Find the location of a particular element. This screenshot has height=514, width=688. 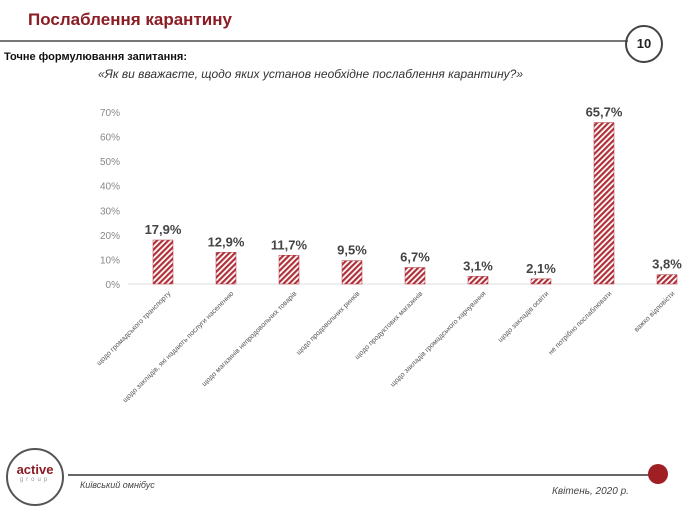

x-tick-label: щодо закладів громадського харчування is located at coordinates (438, 339).